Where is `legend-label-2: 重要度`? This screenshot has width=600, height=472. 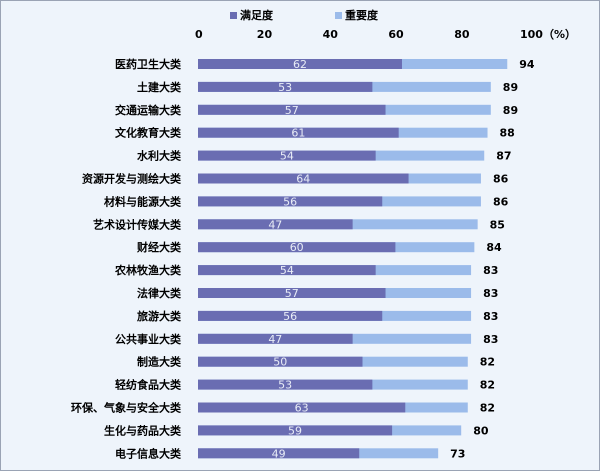 legend-label-2: 重要度 is located at coordinates (362, 15).